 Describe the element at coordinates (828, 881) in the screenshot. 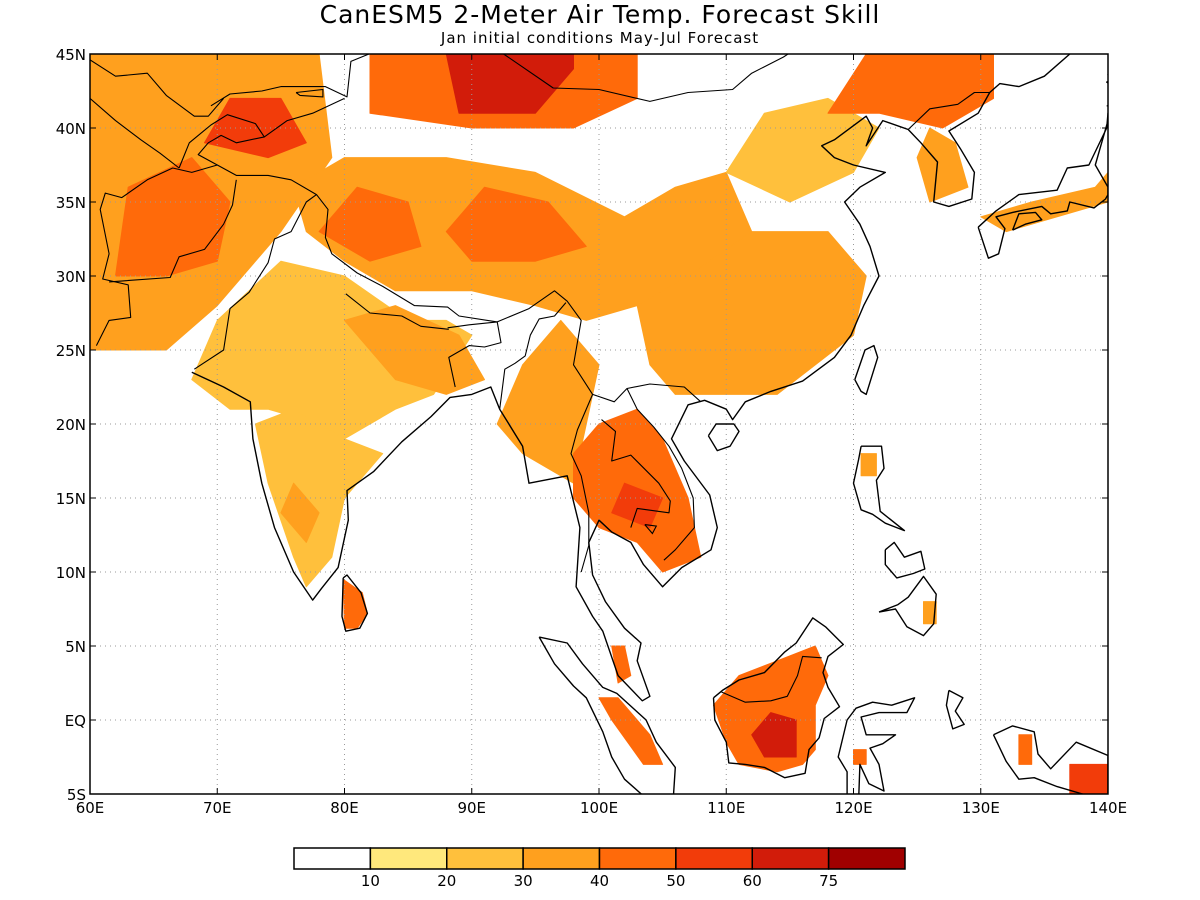

I see `colorbar-label: 75` at that location.